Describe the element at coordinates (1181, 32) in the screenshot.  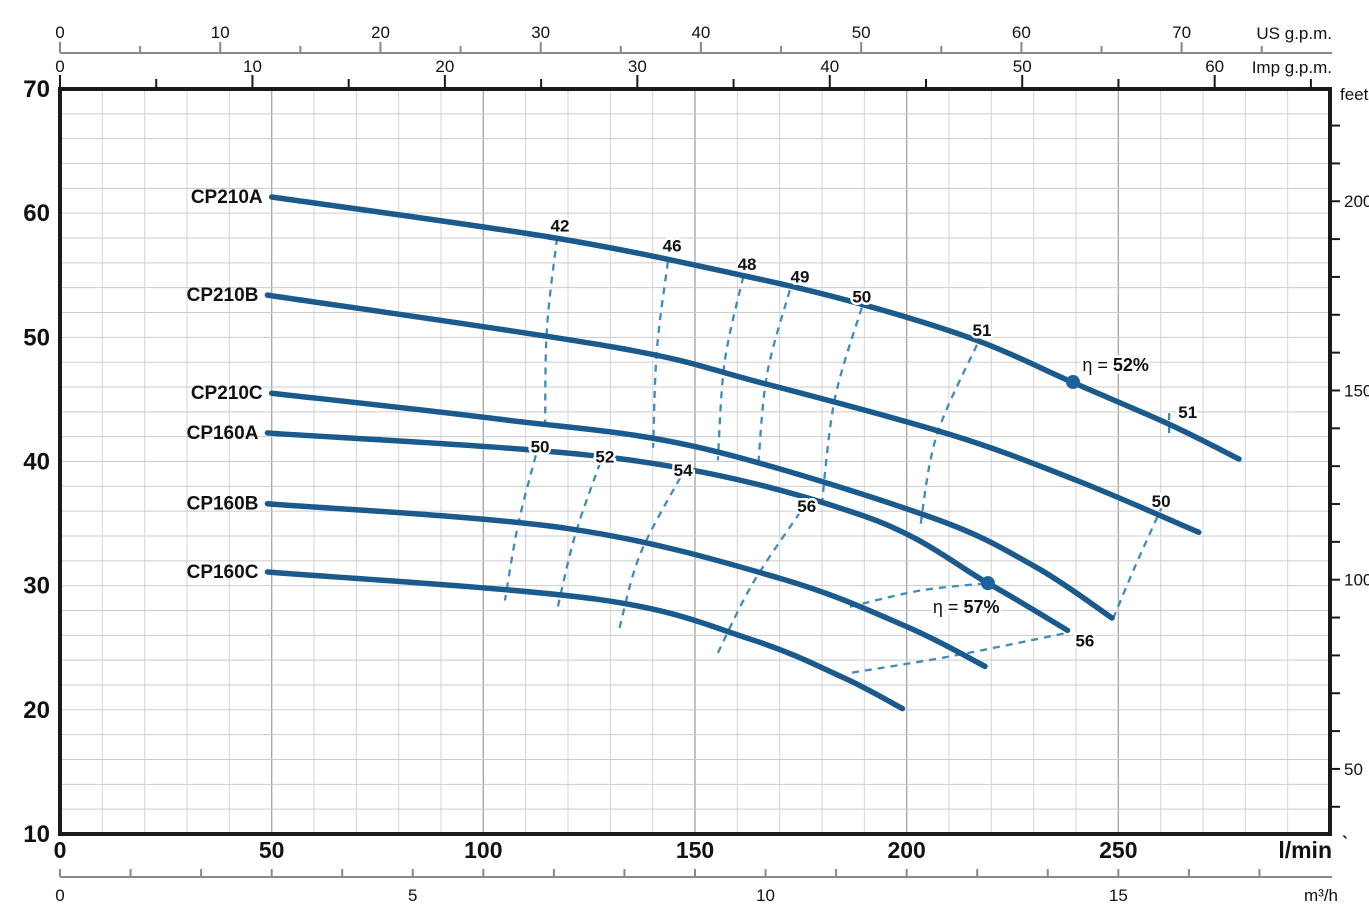
I see `us-gpm-tick-label: 70` at that location.